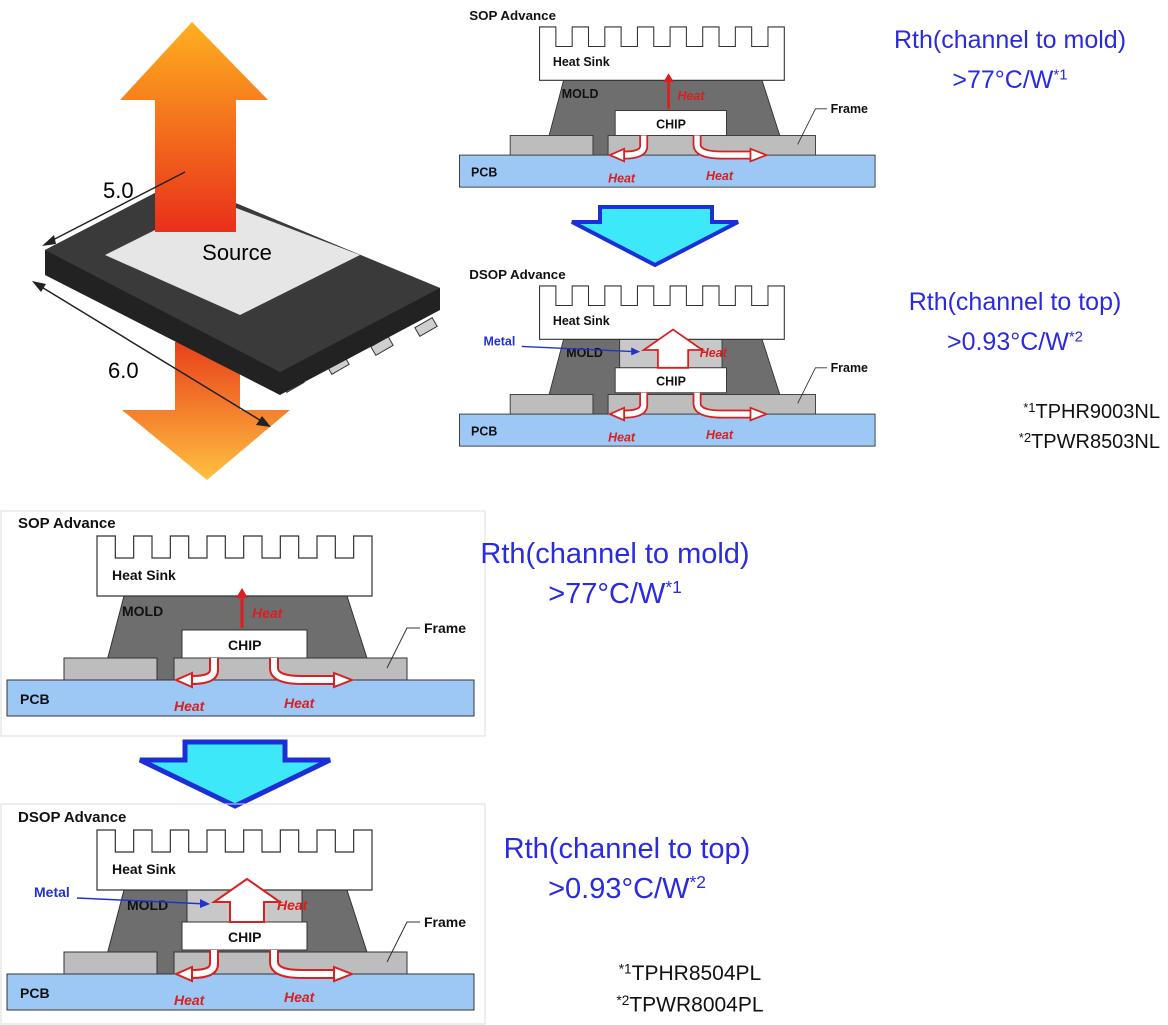 This screenshot has width=1168, height=1025. I want to click on dimension-line, so click(151, 354).